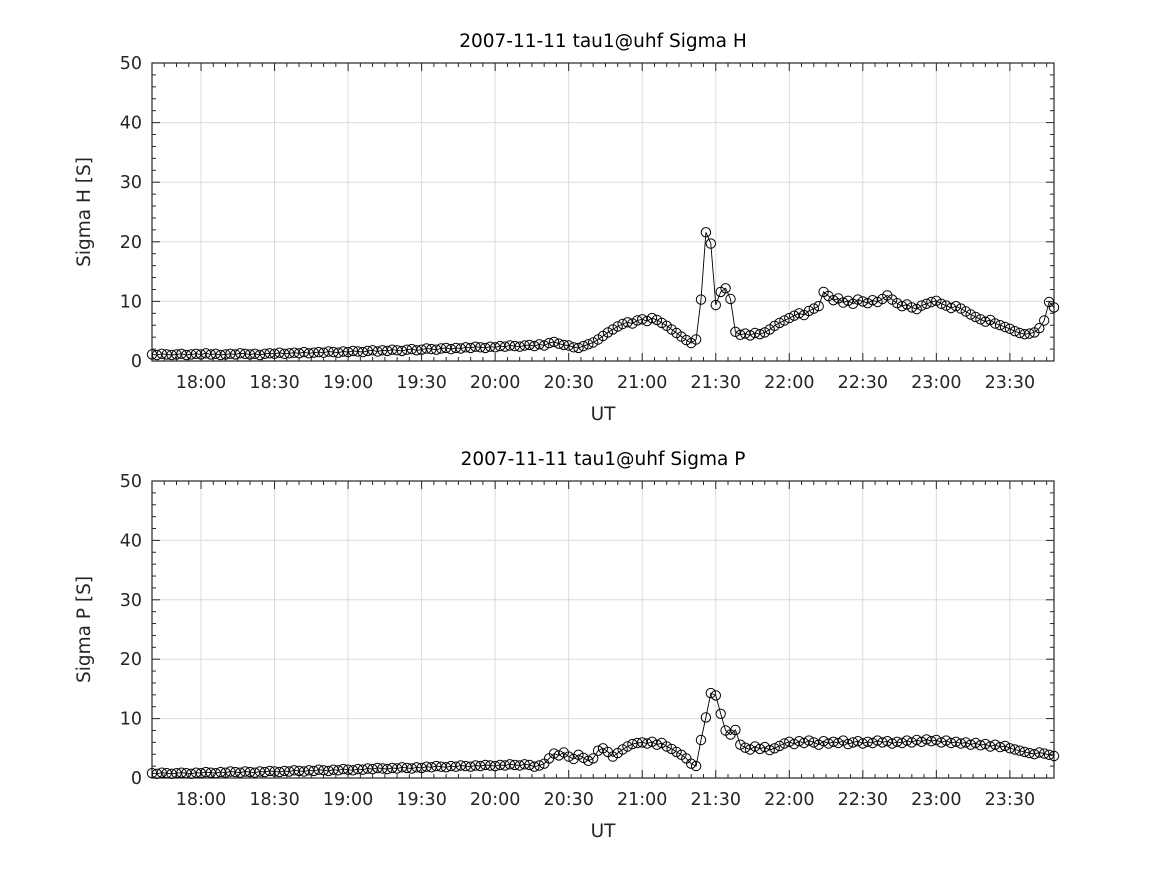  Describe the element at coordinates (936, 800) in the screenshot. I see `x-tick-label: 23:00` at that location.